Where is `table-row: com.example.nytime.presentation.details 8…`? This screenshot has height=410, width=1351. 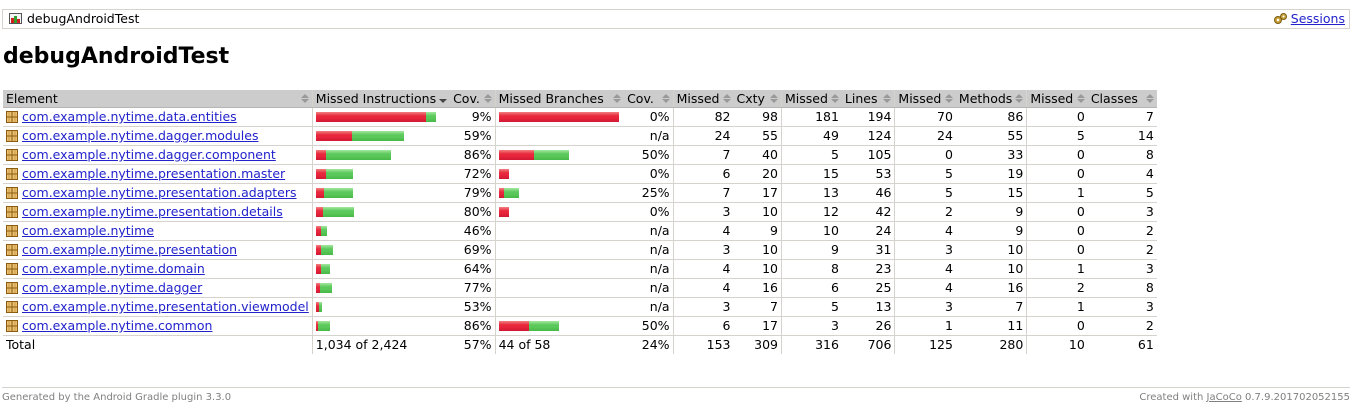 table-row: com.example.nytime.presentation.details 8… is located at coordinates (580, 212).